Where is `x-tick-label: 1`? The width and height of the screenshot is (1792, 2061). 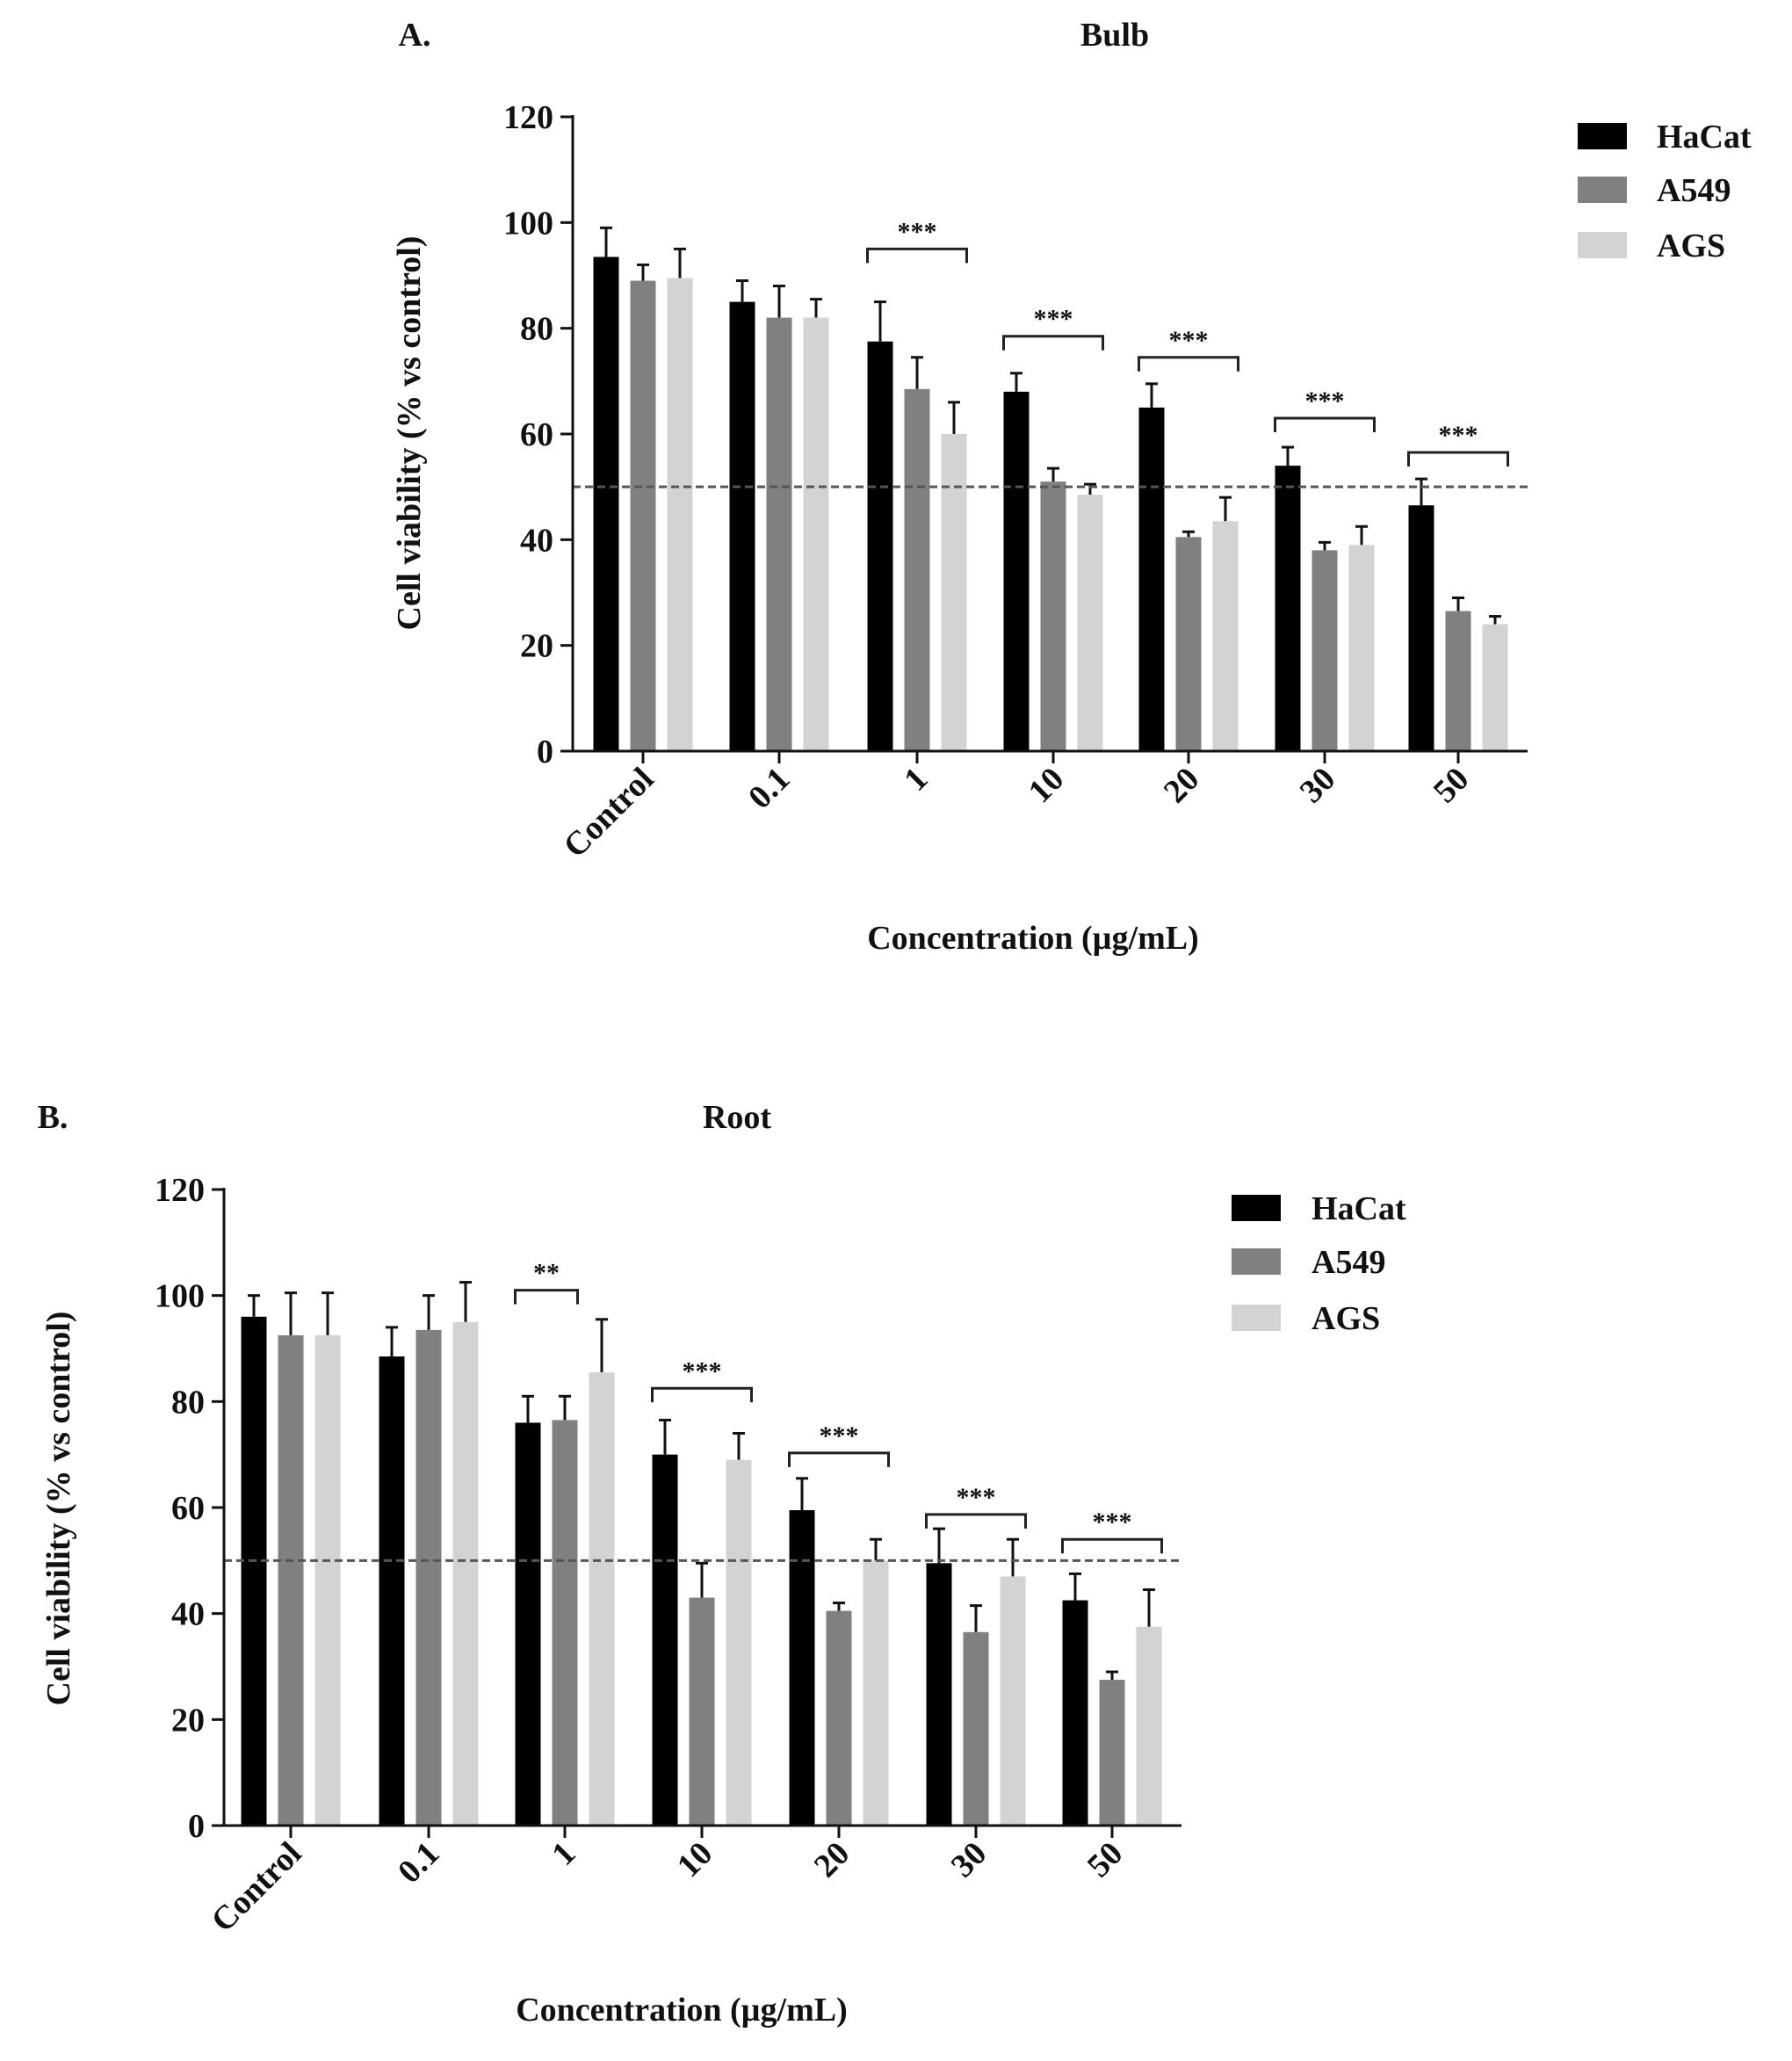 x-tick-label: 1 is located at coordinates (916, 780).